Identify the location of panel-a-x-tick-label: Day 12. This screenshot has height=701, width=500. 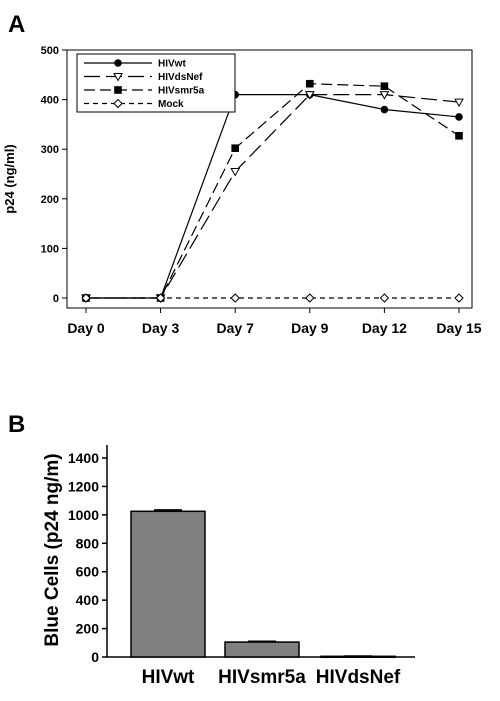
(384, 328).